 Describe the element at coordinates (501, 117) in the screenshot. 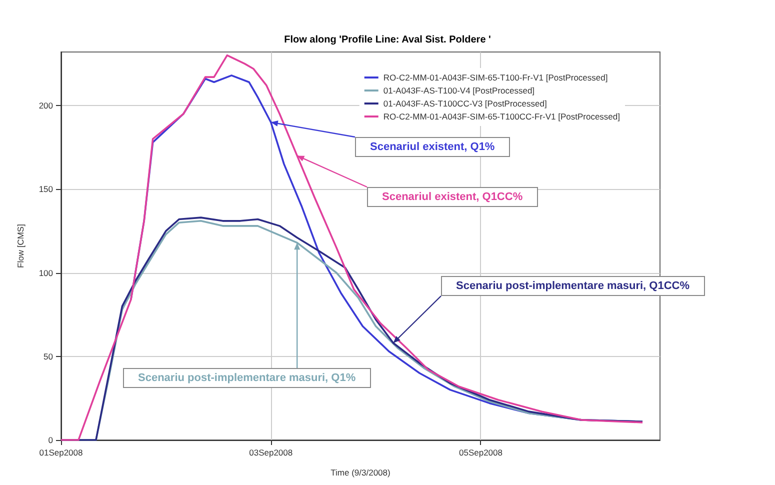

I see `legend-label: RO-C2-MM-01-A043F-SIM-65-T100CC-Fr-V1 [PostProcessed]` at that location.